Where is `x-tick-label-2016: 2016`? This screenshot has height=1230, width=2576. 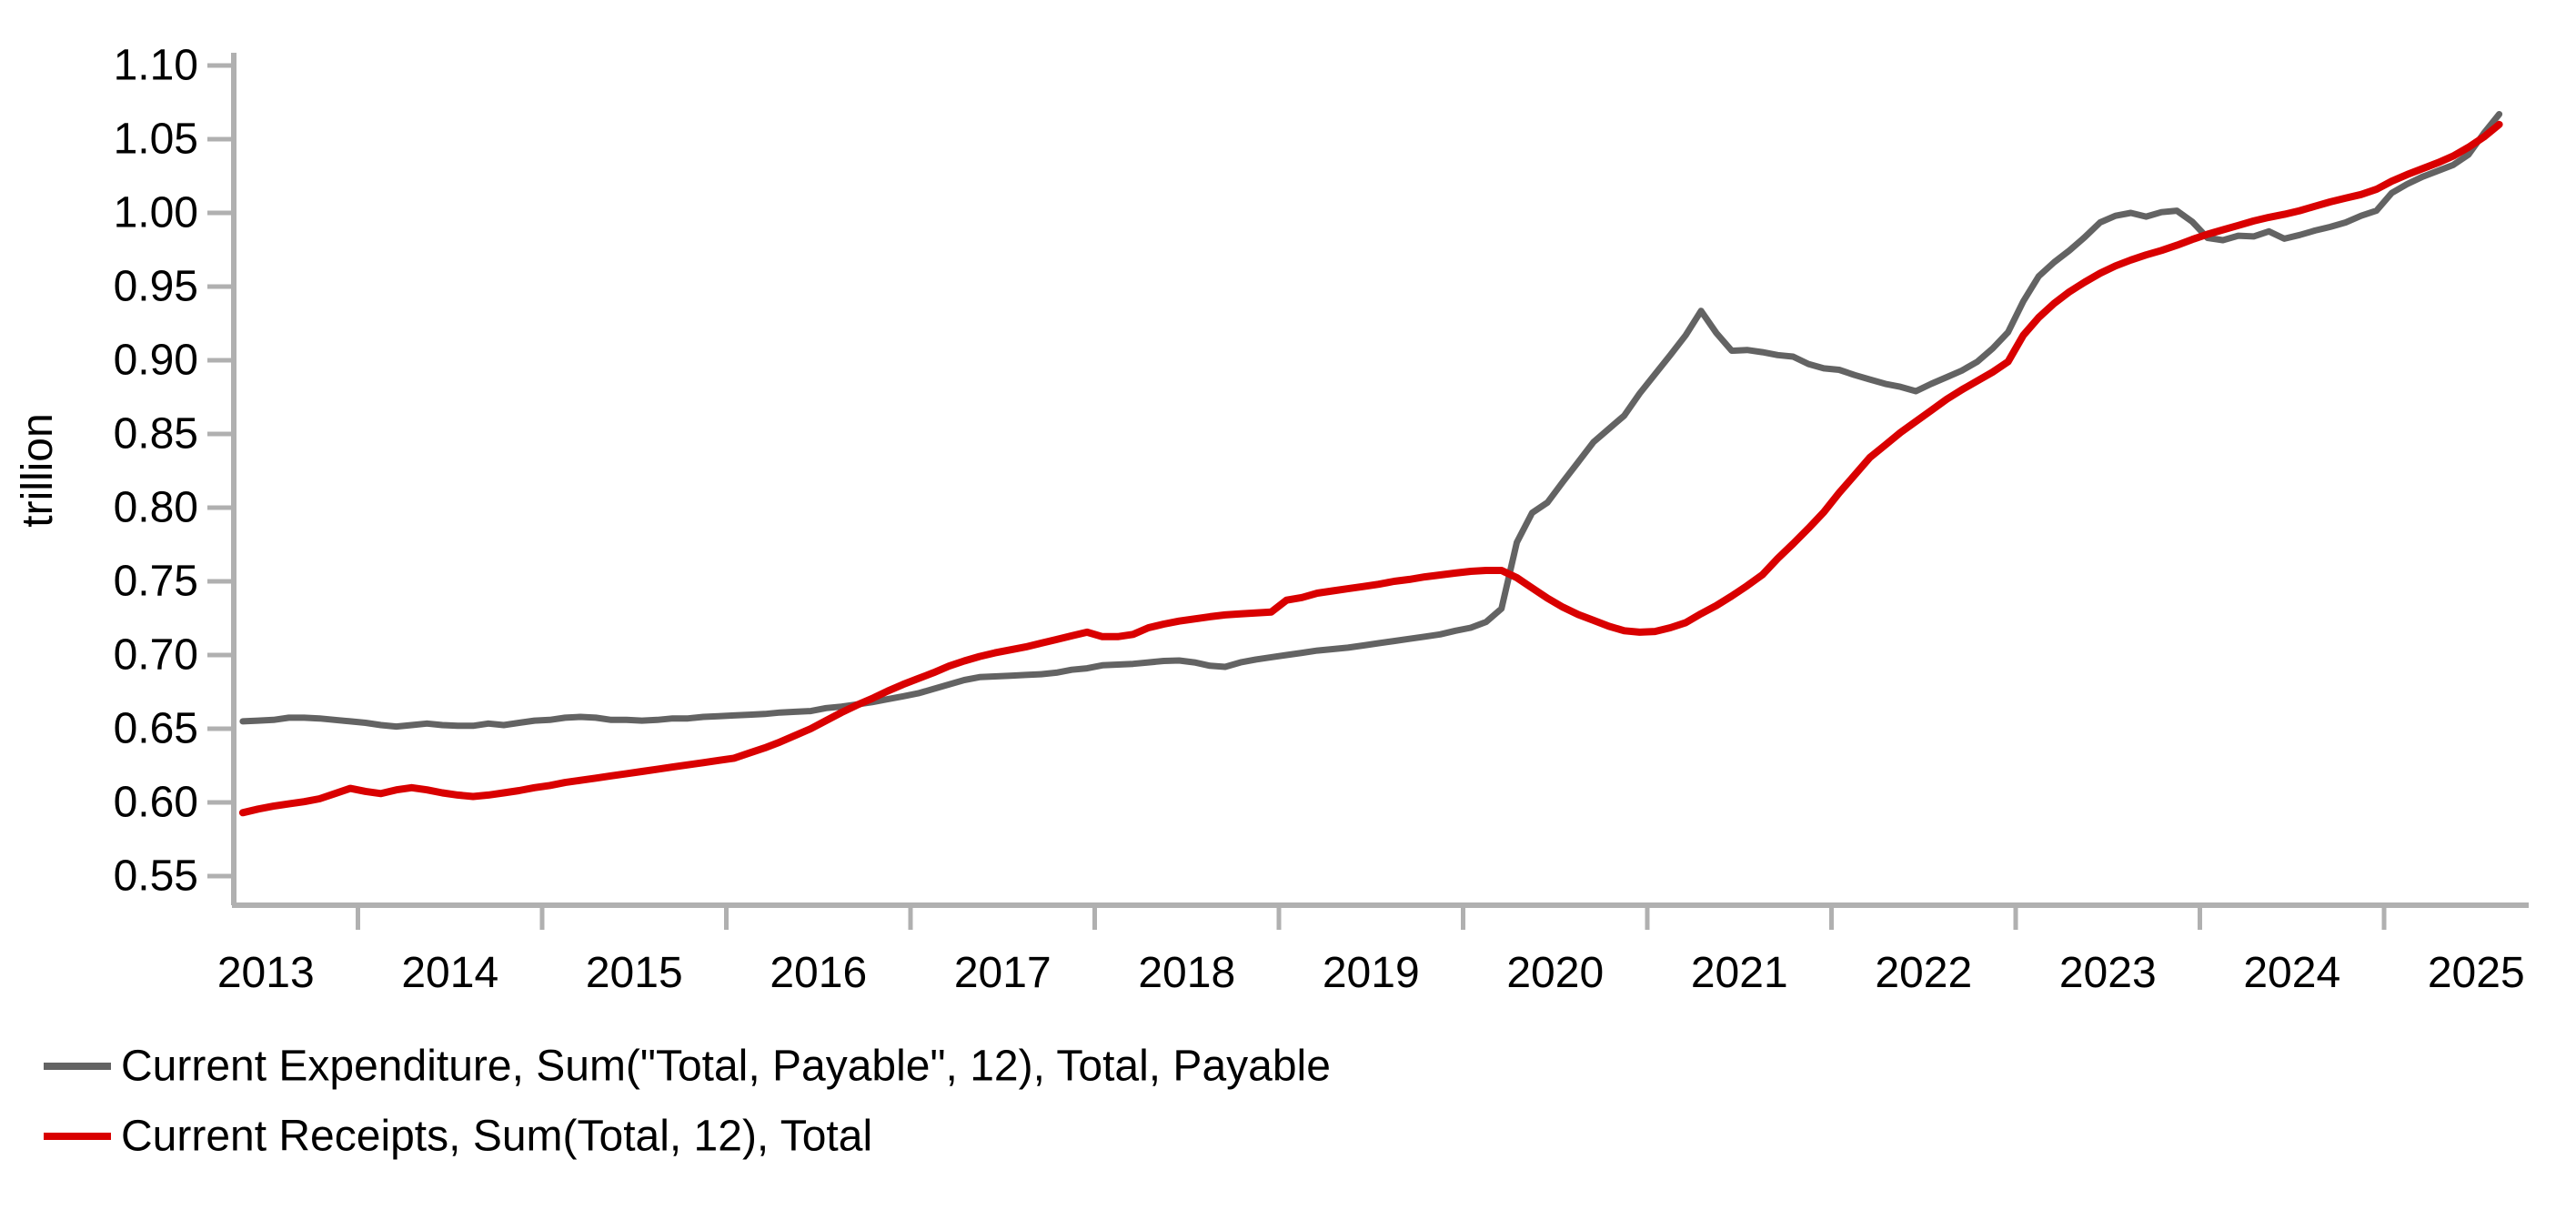
x-tick-label-2016: 2016 is located at coordinates (818, 973).